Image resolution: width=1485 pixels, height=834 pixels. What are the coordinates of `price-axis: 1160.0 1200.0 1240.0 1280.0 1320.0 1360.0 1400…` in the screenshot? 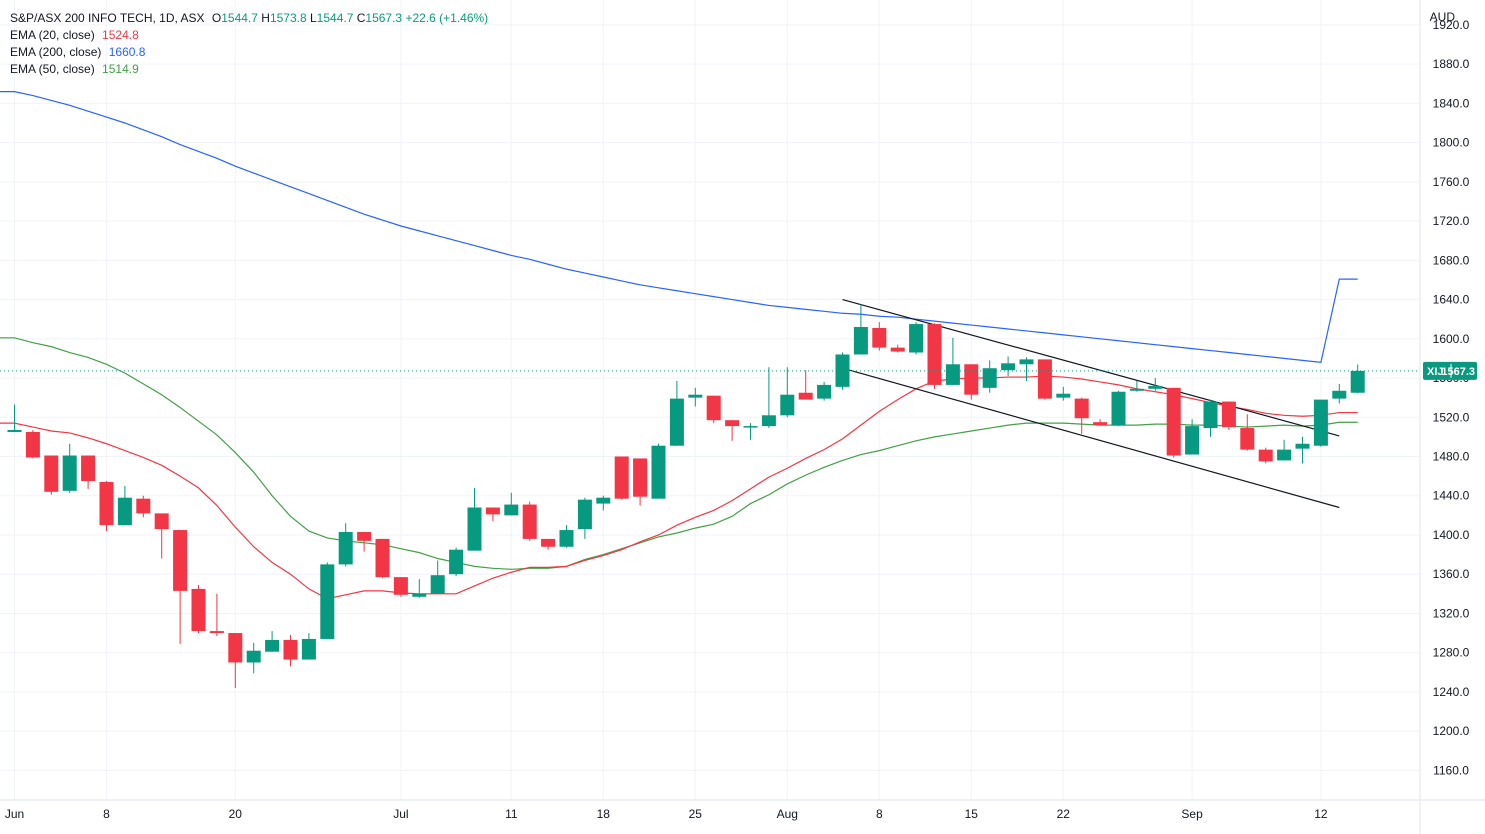 It's located at (1451, 397).